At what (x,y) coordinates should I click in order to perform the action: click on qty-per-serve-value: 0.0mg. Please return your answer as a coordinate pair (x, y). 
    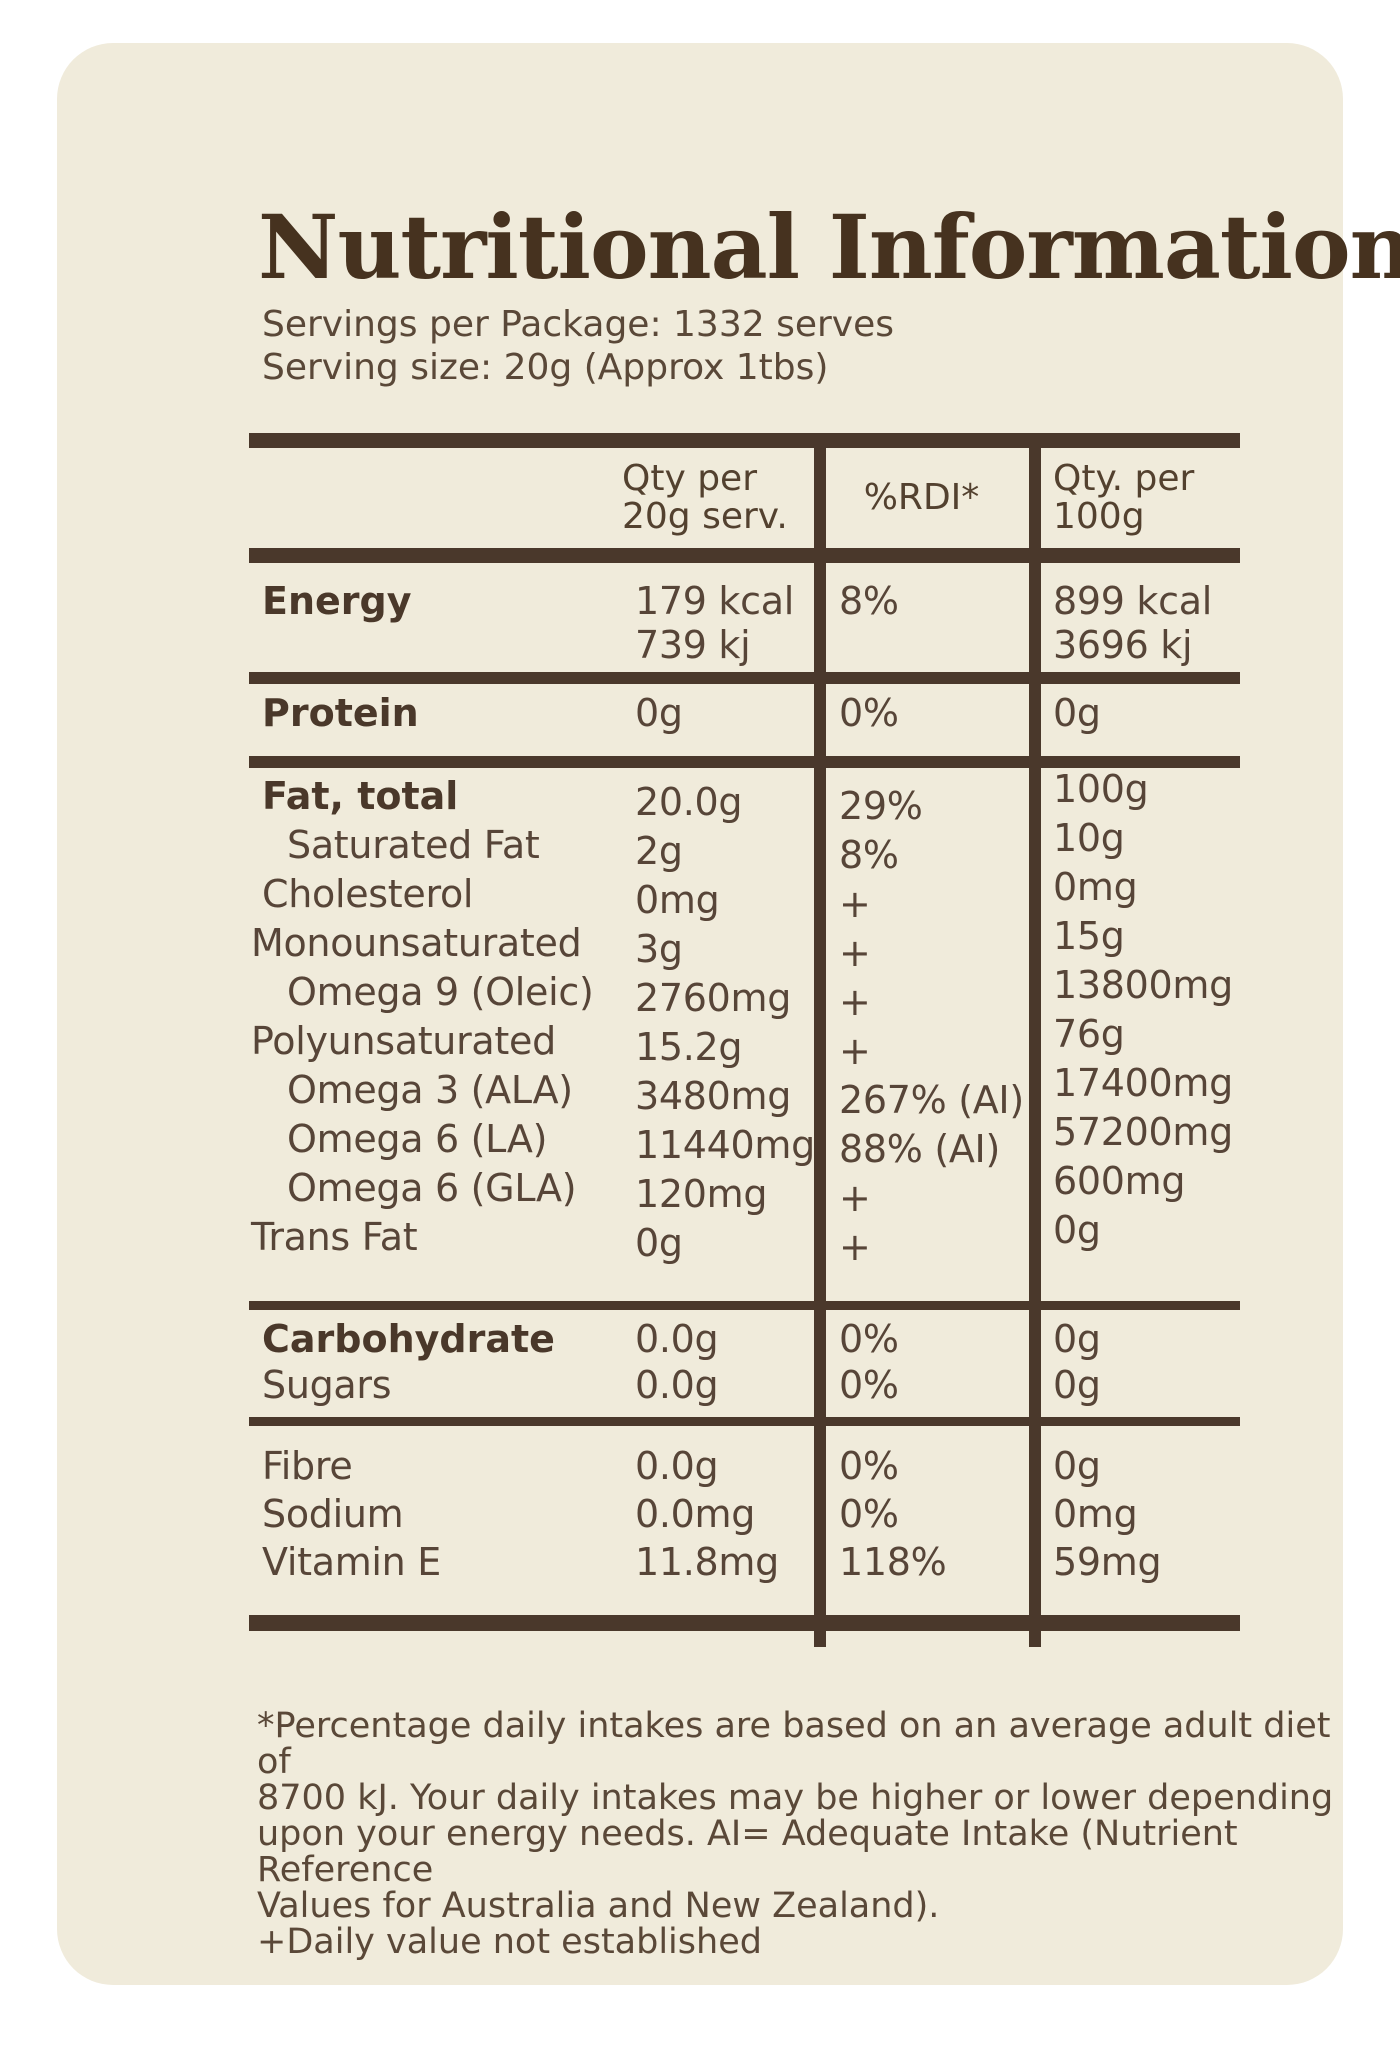
    Looking at the image, I should click on (695, 1514).